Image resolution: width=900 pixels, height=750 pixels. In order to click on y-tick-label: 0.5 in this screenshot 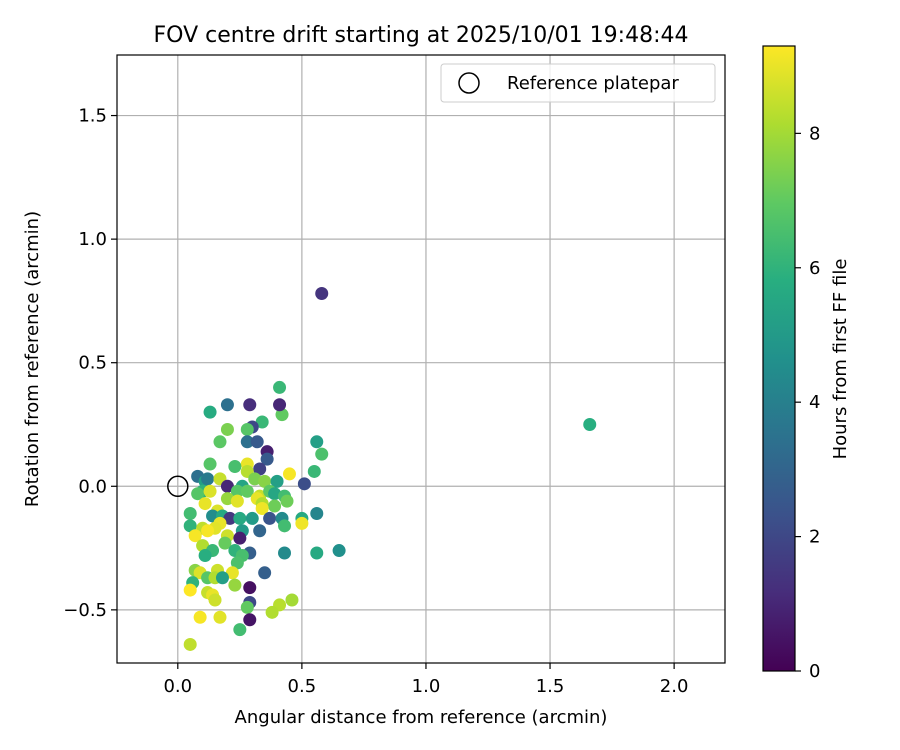, I will do `click(92, 363)`.